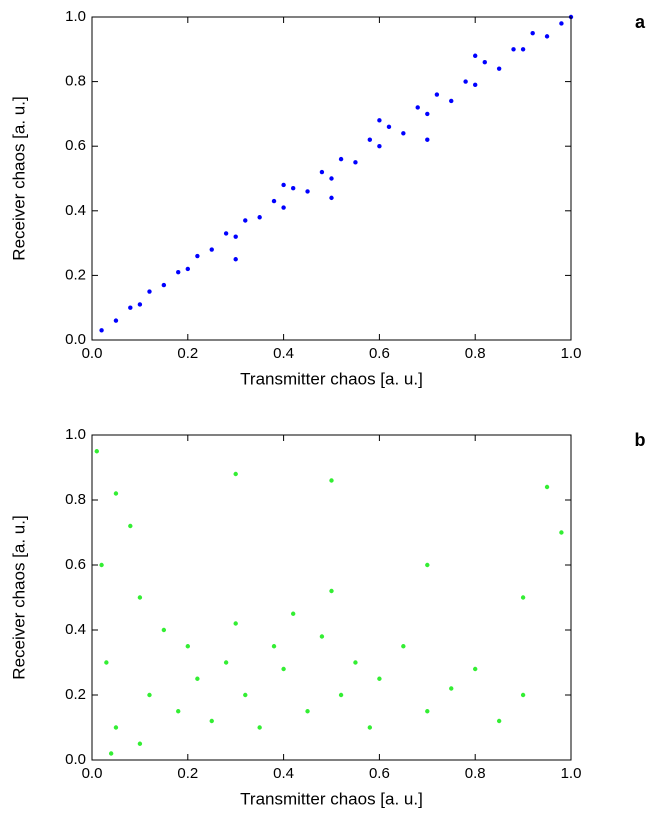  Describe the element at coordinates (75, 339) in the screenshot. I see `y-tick-label: 0.0` at that location.